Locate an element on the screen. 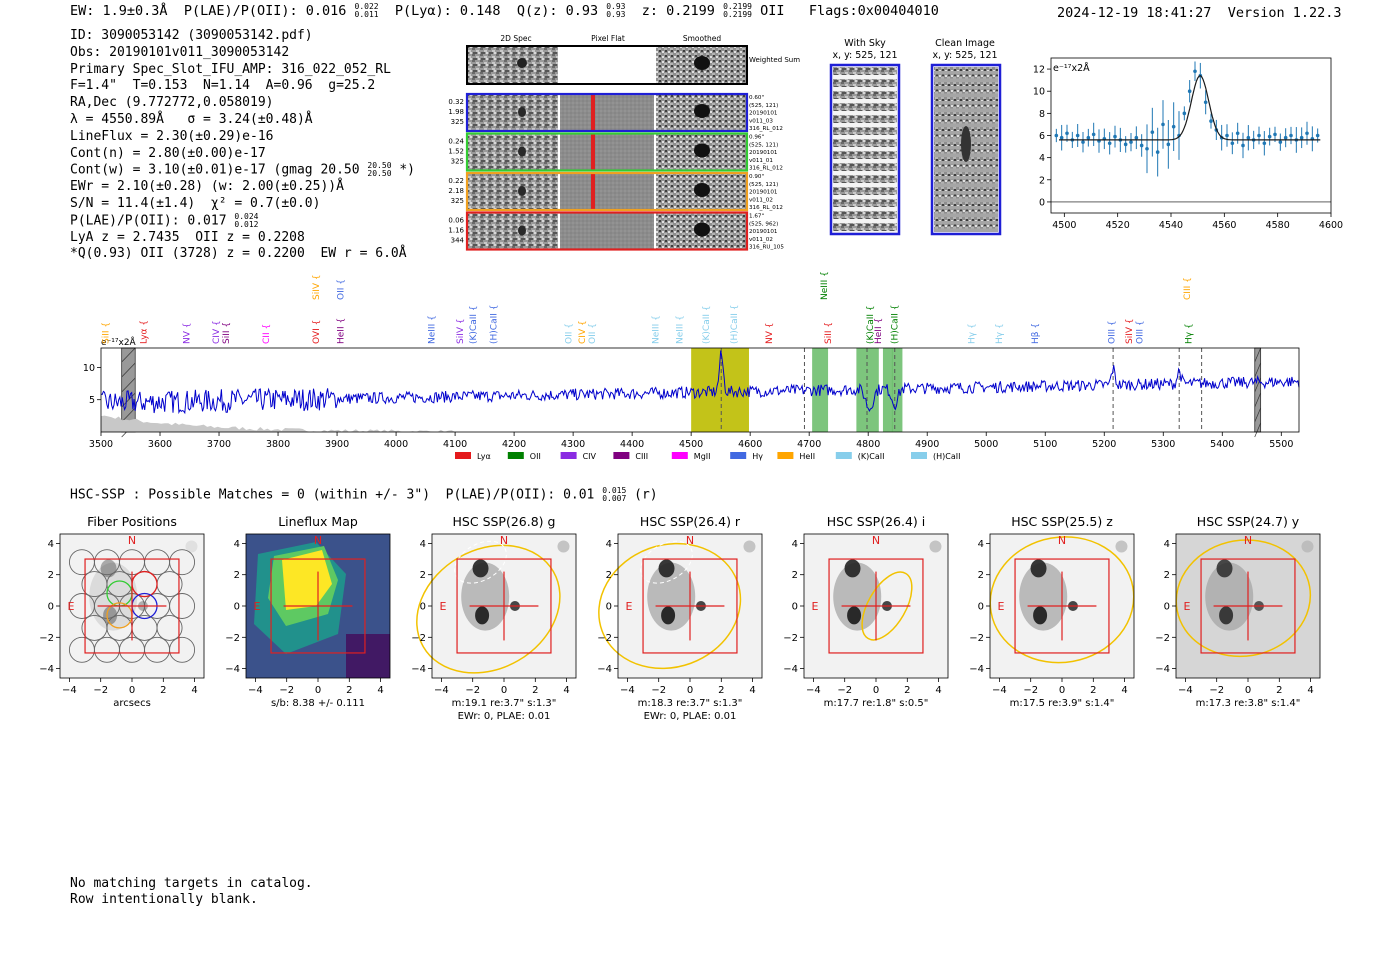 The height and width of the screenshot is (953, 1400). hsc-plae-bounds: 0.015 0.007 is located at coordinates (614, 494).